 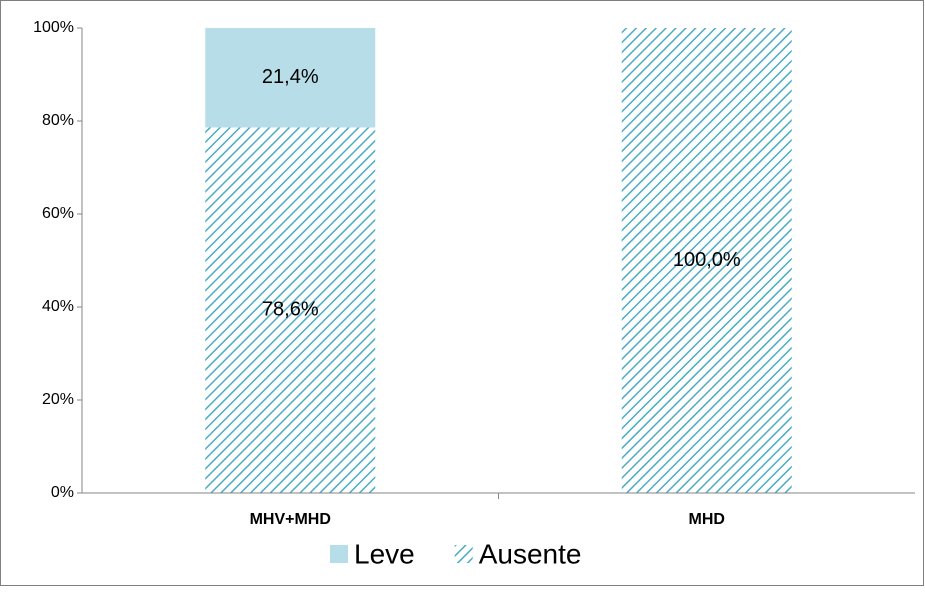 I want to click on y-tick-label: 0%, so click(x=62, y=492).